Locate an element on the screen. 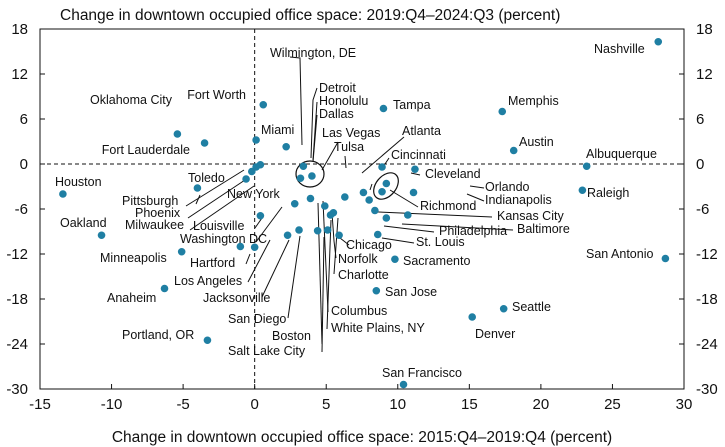 This screenshot has height=447, width=725. point-raleigh is located at coordinates (582, 190).